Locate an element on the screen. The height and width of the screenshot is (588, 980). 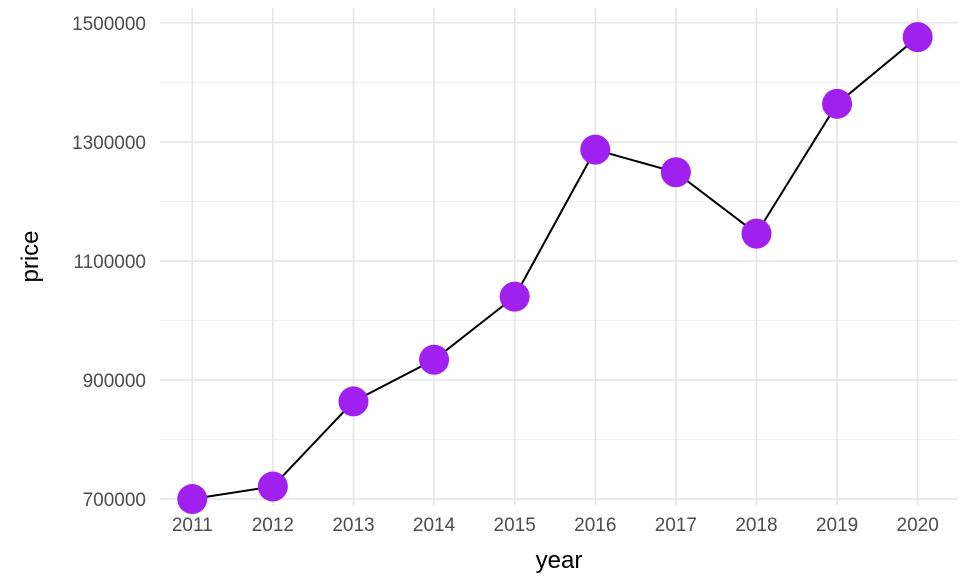
y-tick-label: 1100000 is located at coordinates (109, 262).